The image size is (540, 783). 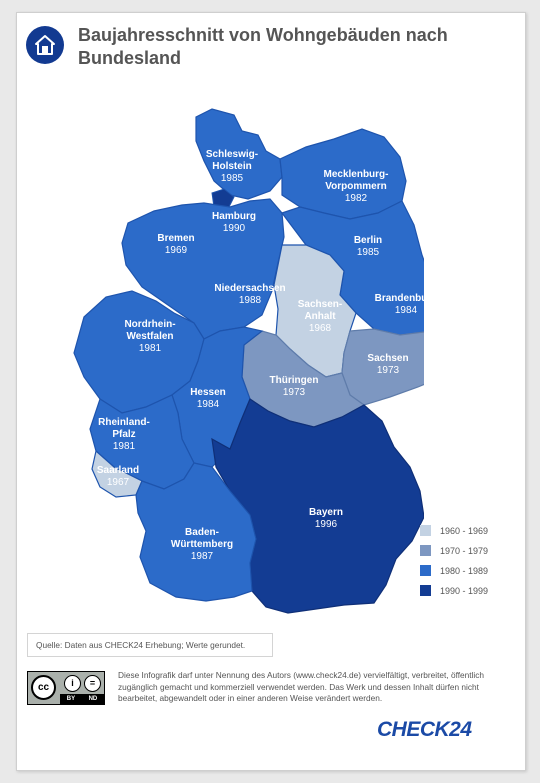 What do you see at coordinates (425, 530) in the screenshot?
I see `legend-swatch-1960` at bounding box center [425, 530].